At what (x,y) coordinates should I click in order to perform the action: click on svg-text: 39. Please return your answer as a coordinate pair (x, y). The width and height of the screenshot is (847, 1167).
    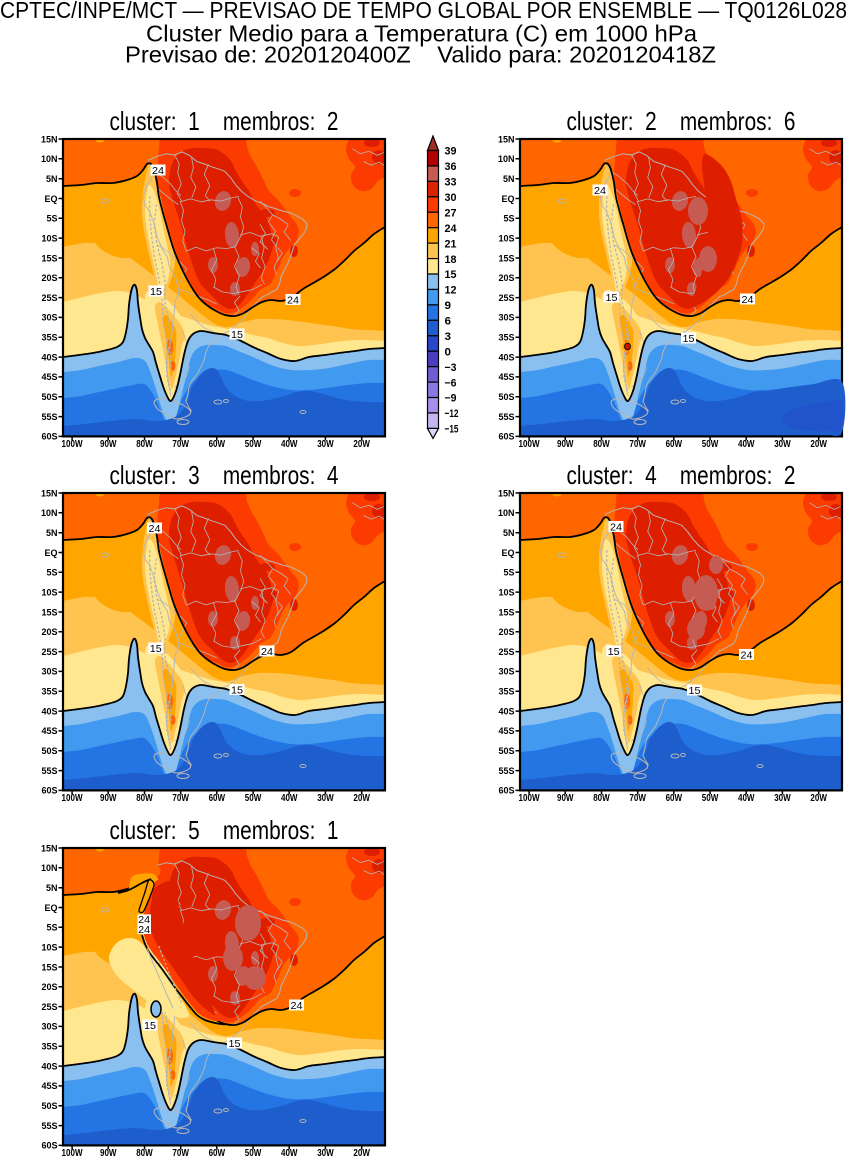
    Looking at the image, I should click on (451, 152).